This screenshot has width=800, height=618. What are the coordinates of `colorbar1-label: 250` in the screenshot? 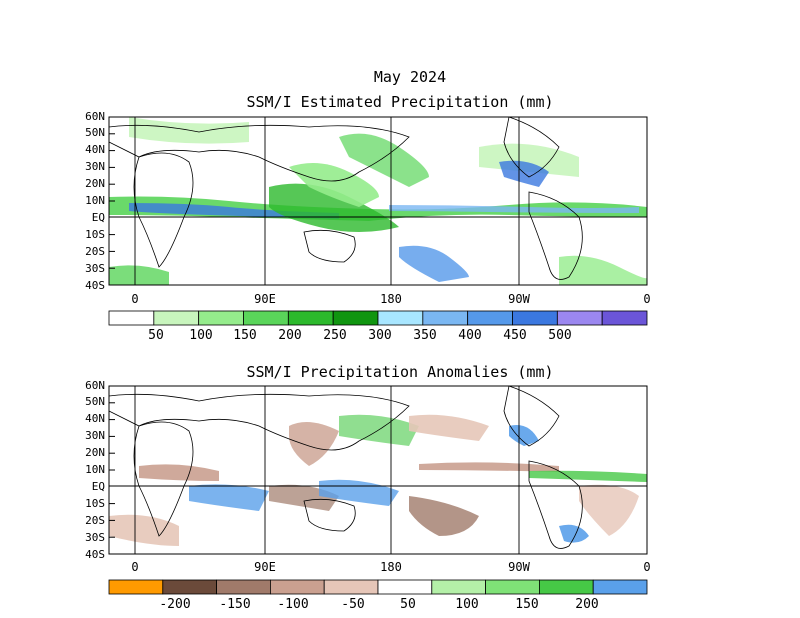 It's located at (335, 335).